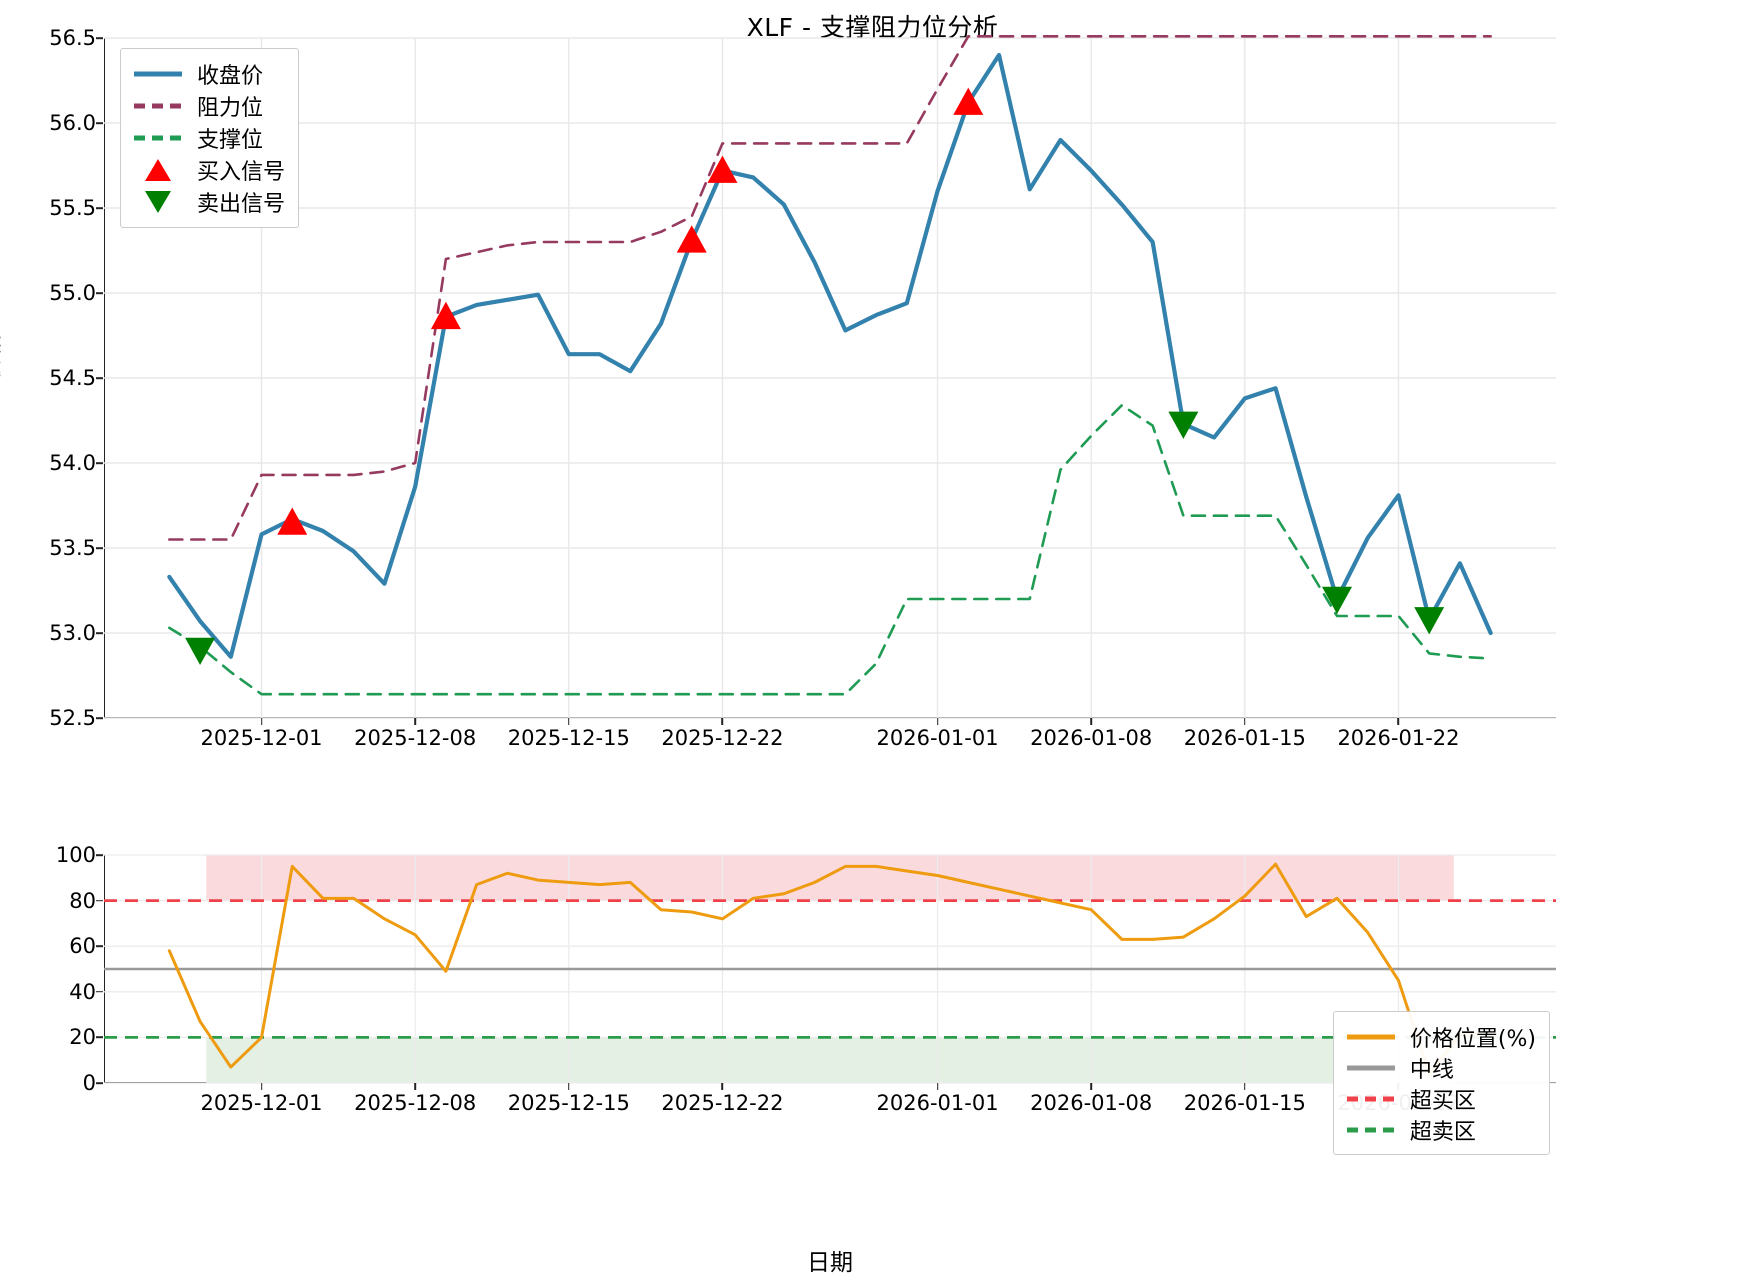  What do you see at coordinates (53, 969) in the screenshot?
I see `position-y-ticks: 0 20 40 60 80 100` at bounding box center [53, 969].